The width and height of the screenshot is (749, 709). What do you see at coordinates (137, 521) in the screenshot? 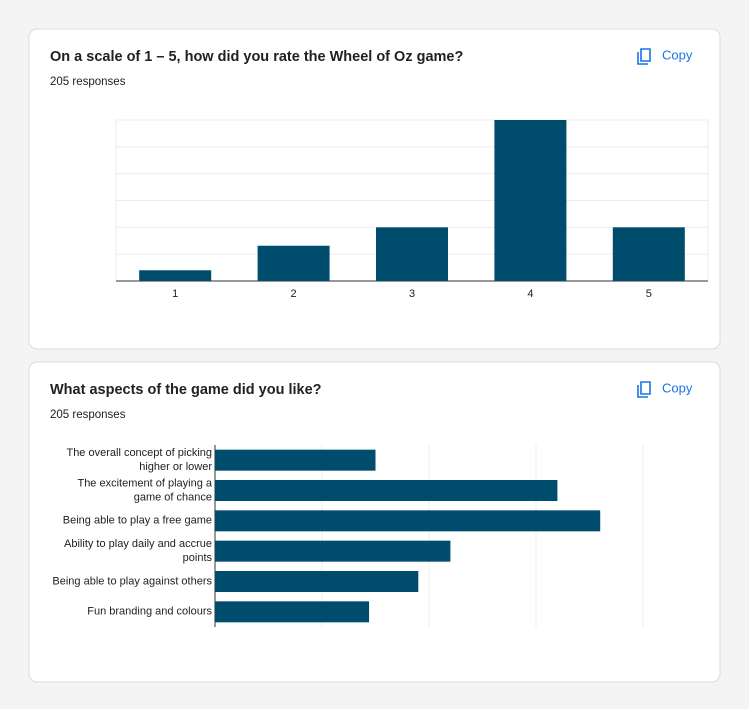
I see `y-tick-label: Being able to play a free game` at bounding box center [137, 521].